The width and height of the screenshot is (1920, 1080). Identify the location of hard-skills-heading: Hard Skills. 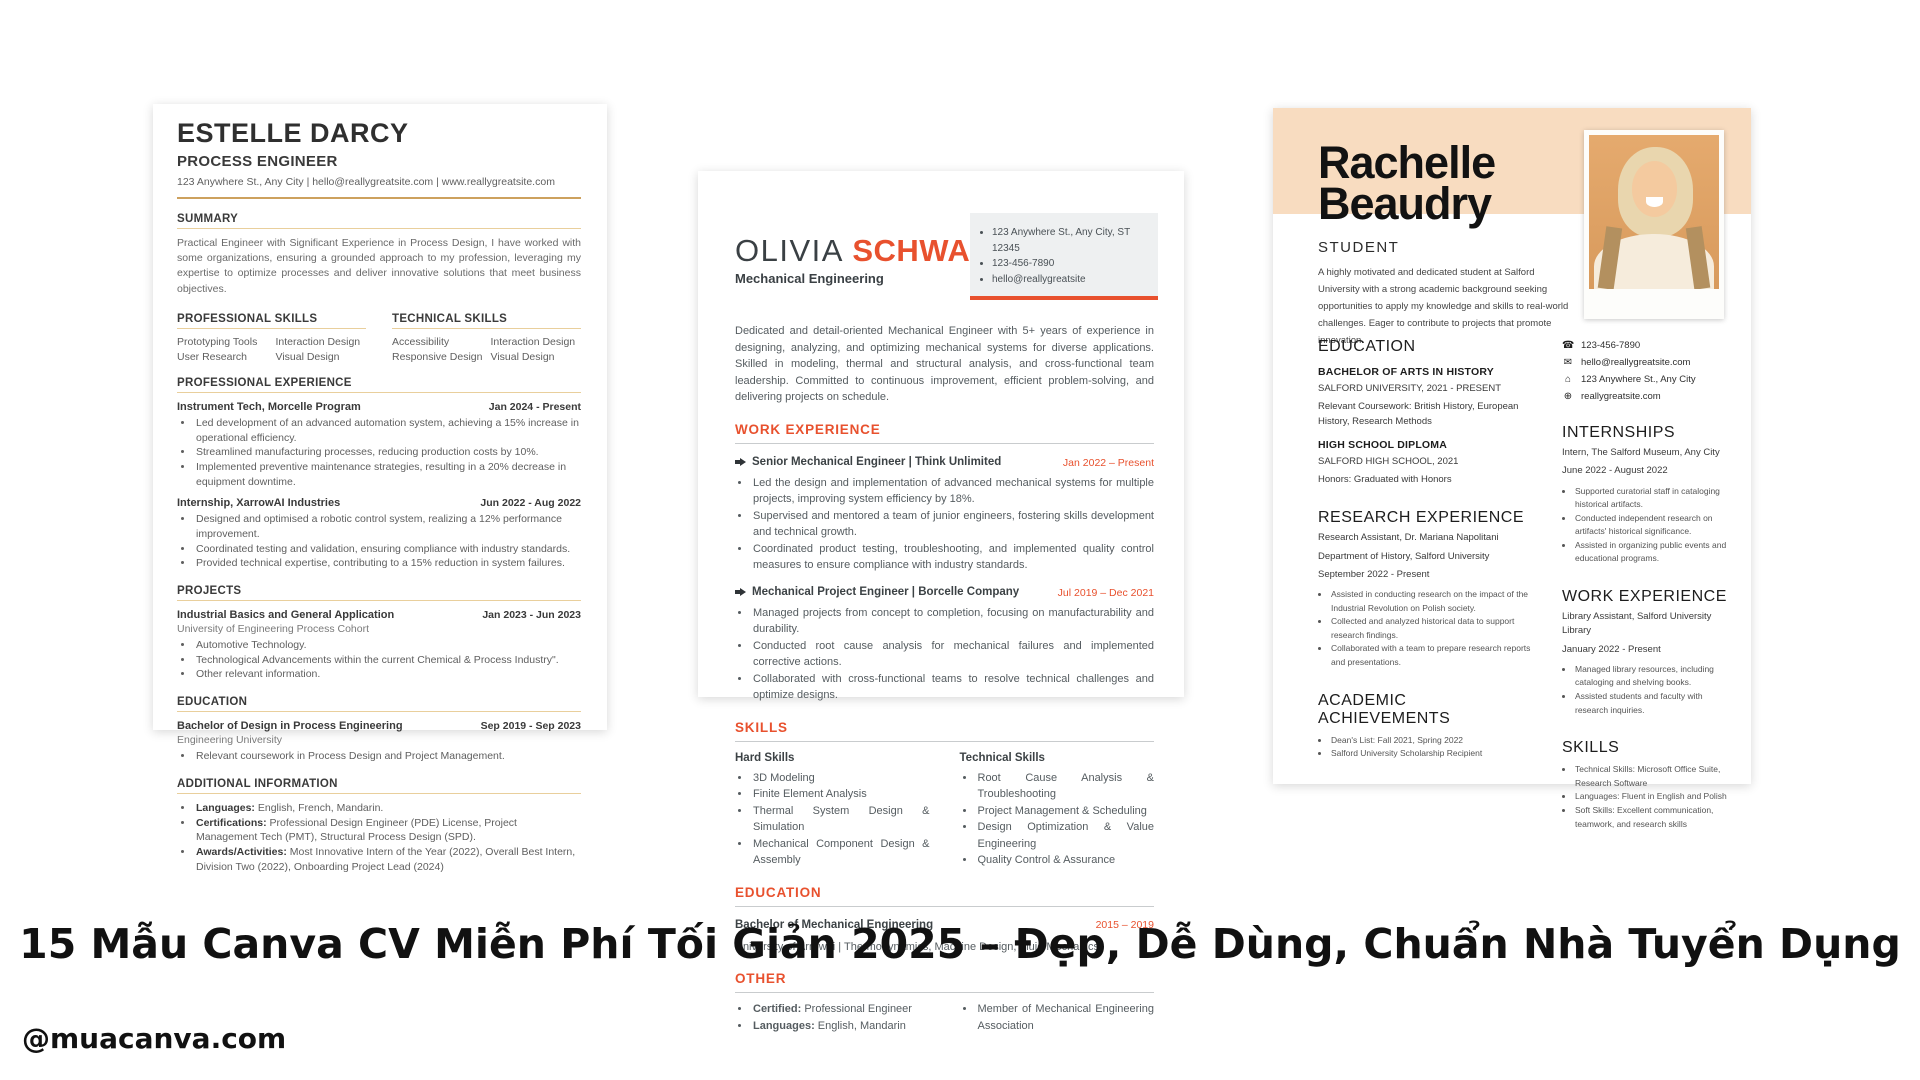
(765, 757).